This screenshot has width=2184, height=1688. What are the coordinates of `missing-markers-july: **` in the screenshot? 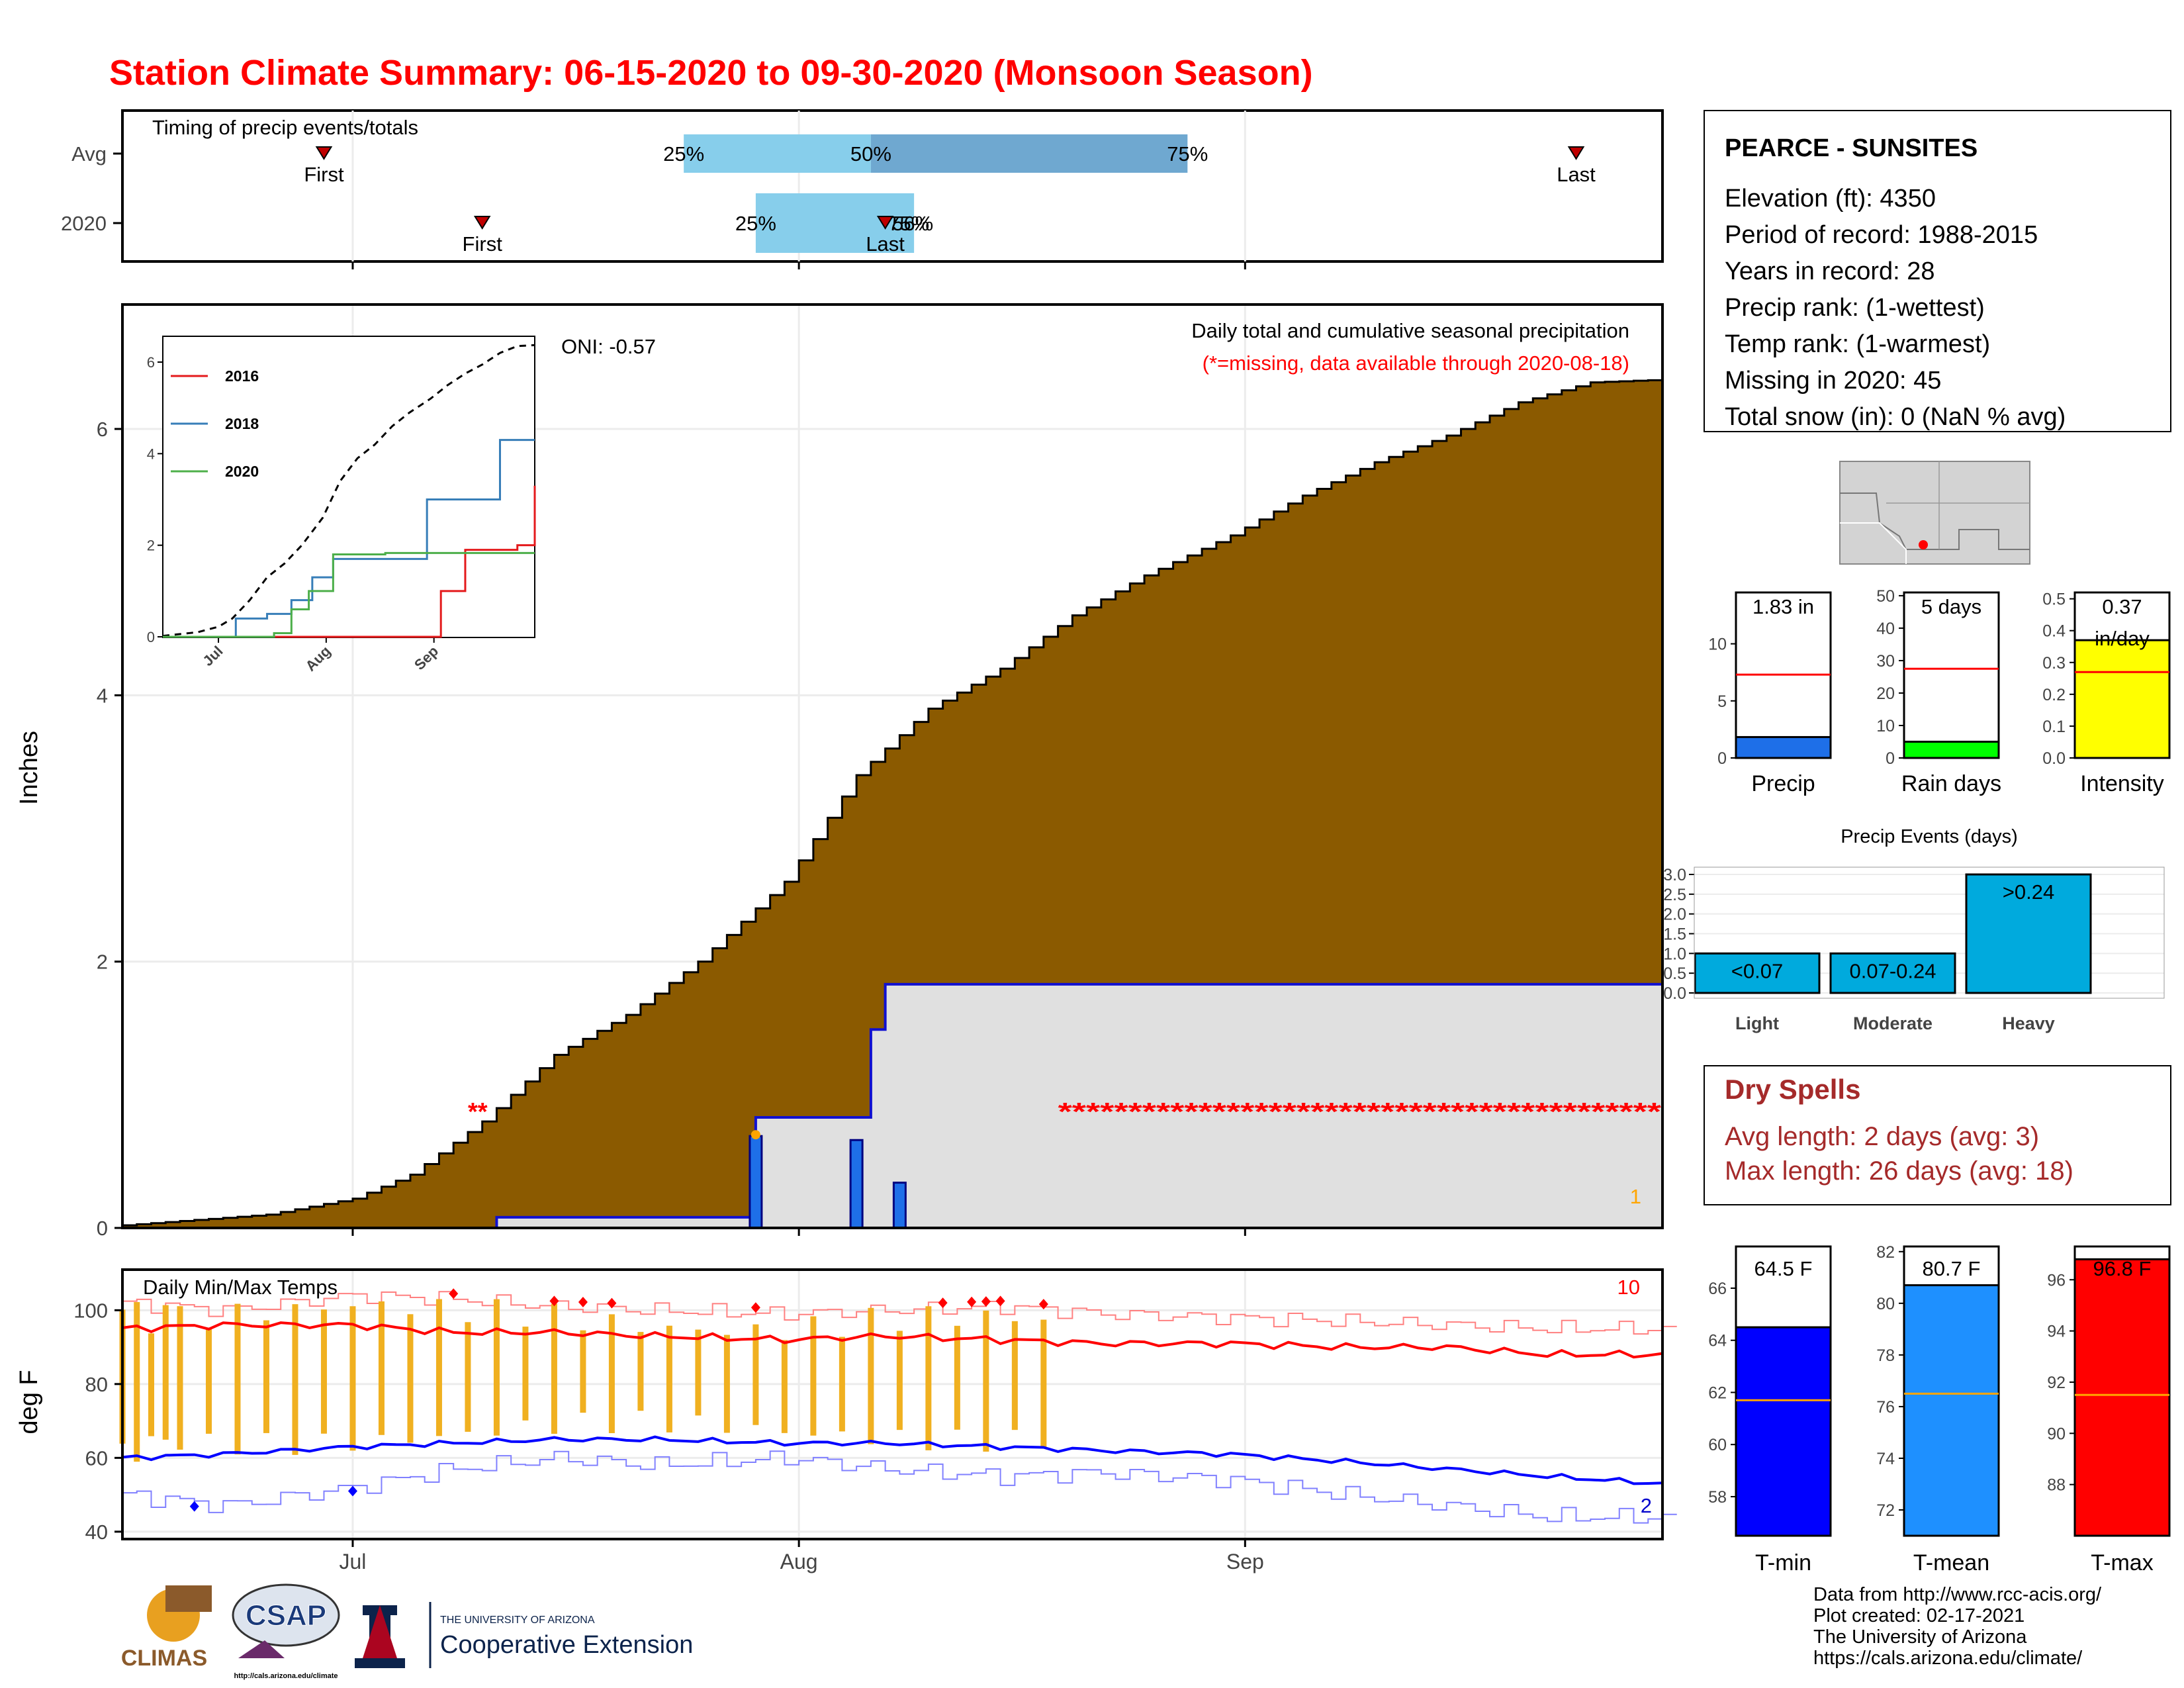 It's located at (478, 1112).